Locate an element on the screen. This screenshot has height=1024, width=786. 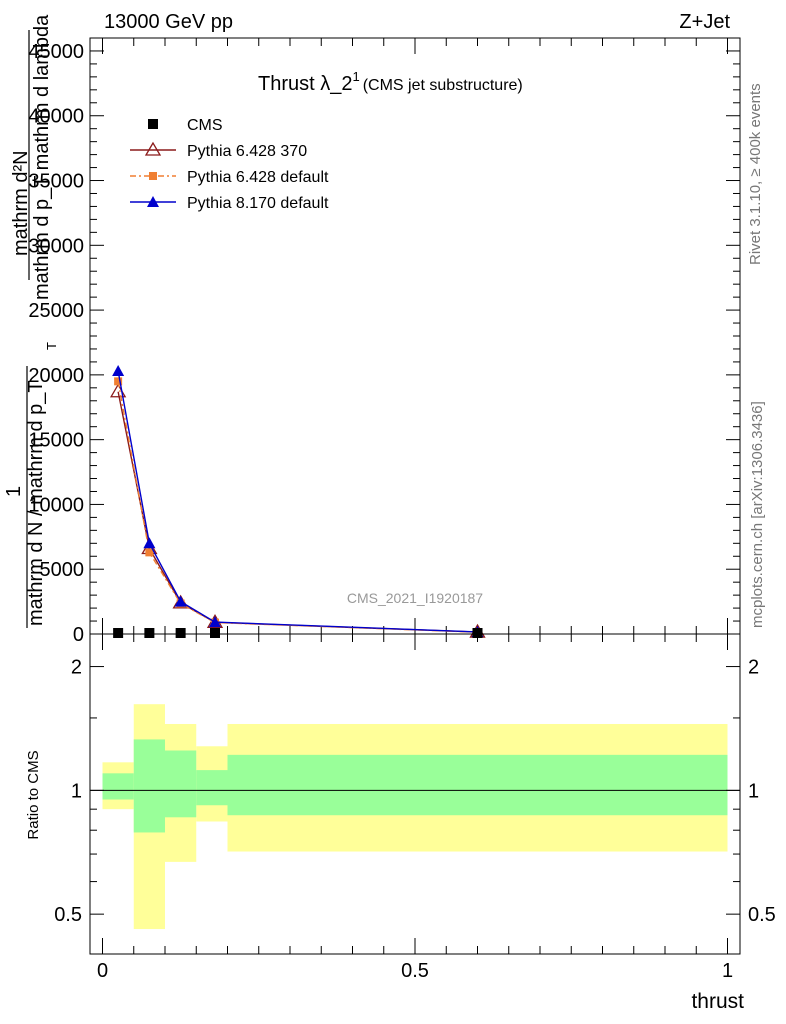
x-tick-label: 0.5 is located at coordinates (415, 971).